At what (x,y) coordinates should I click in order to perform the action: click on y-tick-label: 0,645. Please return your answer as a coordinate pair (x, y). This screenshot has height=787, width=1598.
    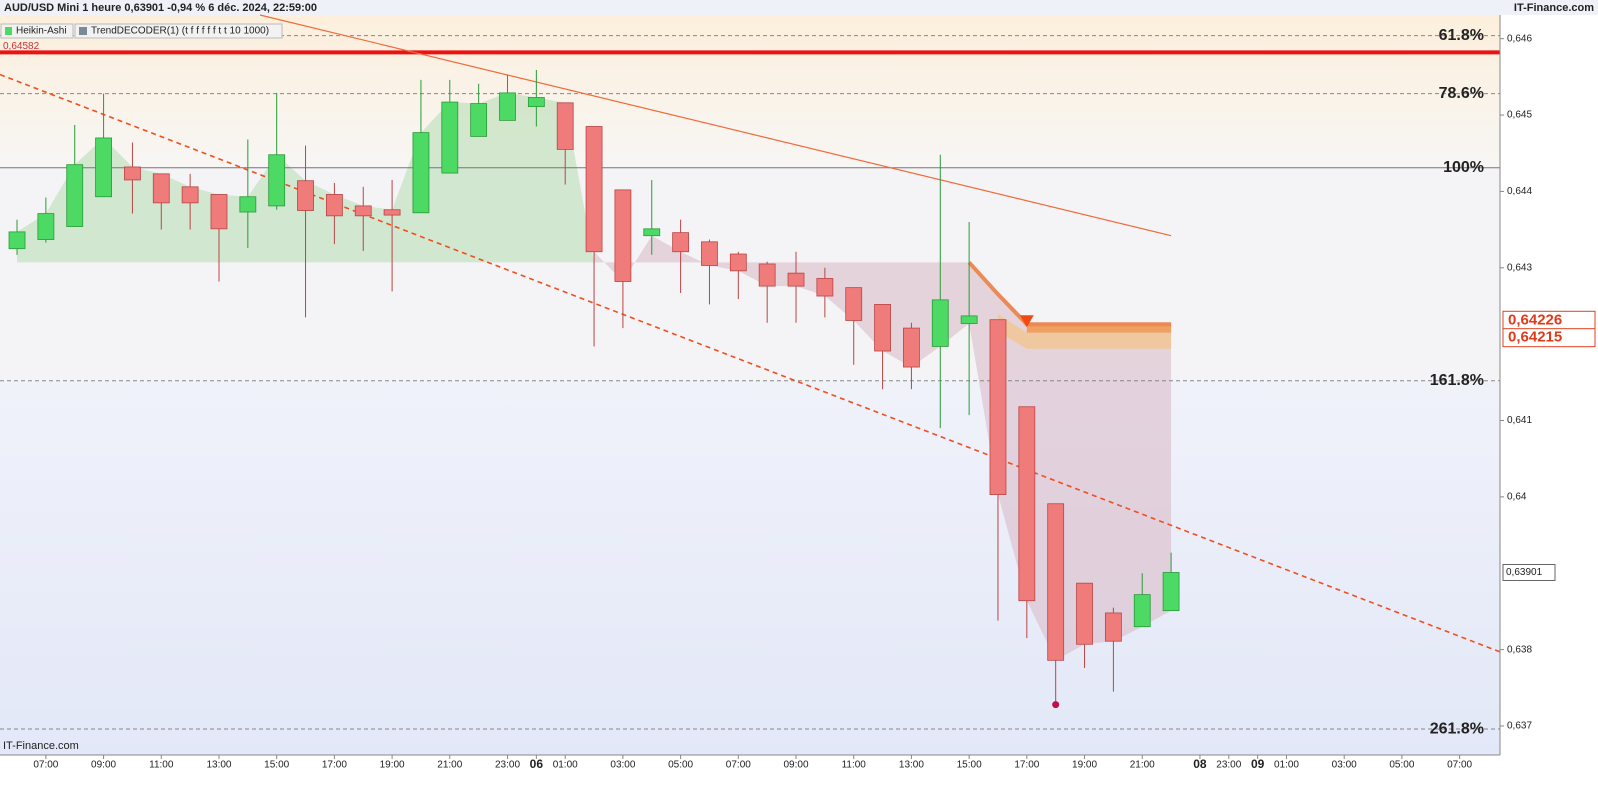
    Looking at the image, I should click on (1519, 115).